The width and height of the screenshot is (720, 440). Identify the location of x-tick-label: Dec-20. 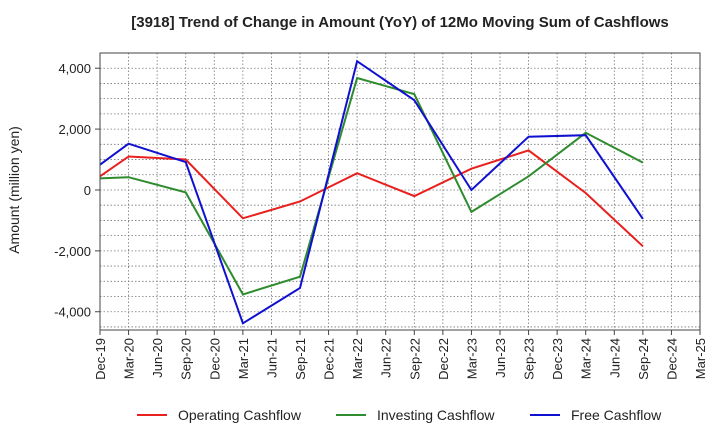
(214, 359).